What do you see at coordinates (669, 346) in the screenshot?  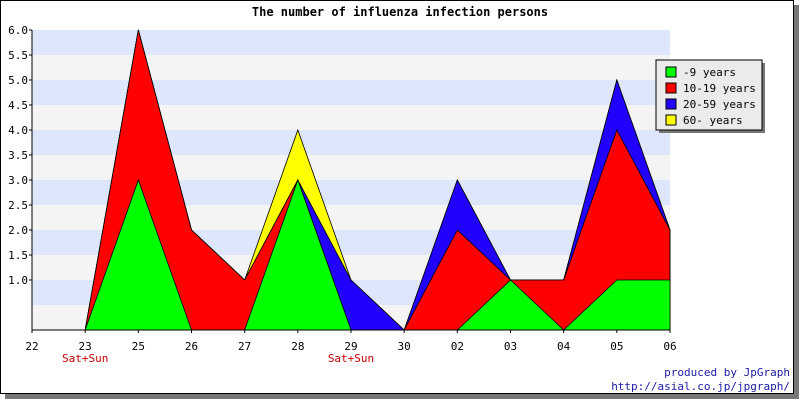 I see `x-tick-label: 06` at bounding box center [669, 346].